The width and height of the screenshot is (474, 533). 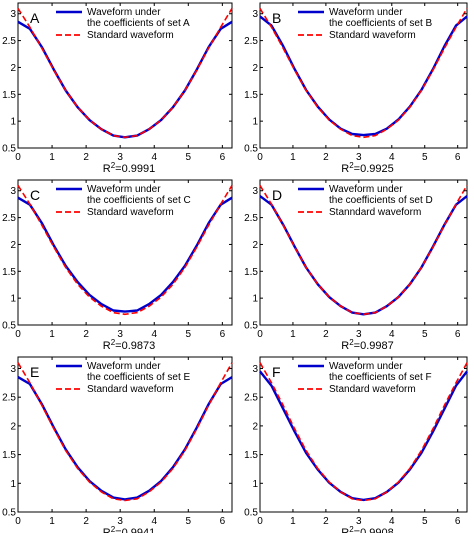 What do you see at coordinates (367, 345) in the screenshot?
I see `r-squared-caption: R2=0.9987` at bounding box center [367, 345].